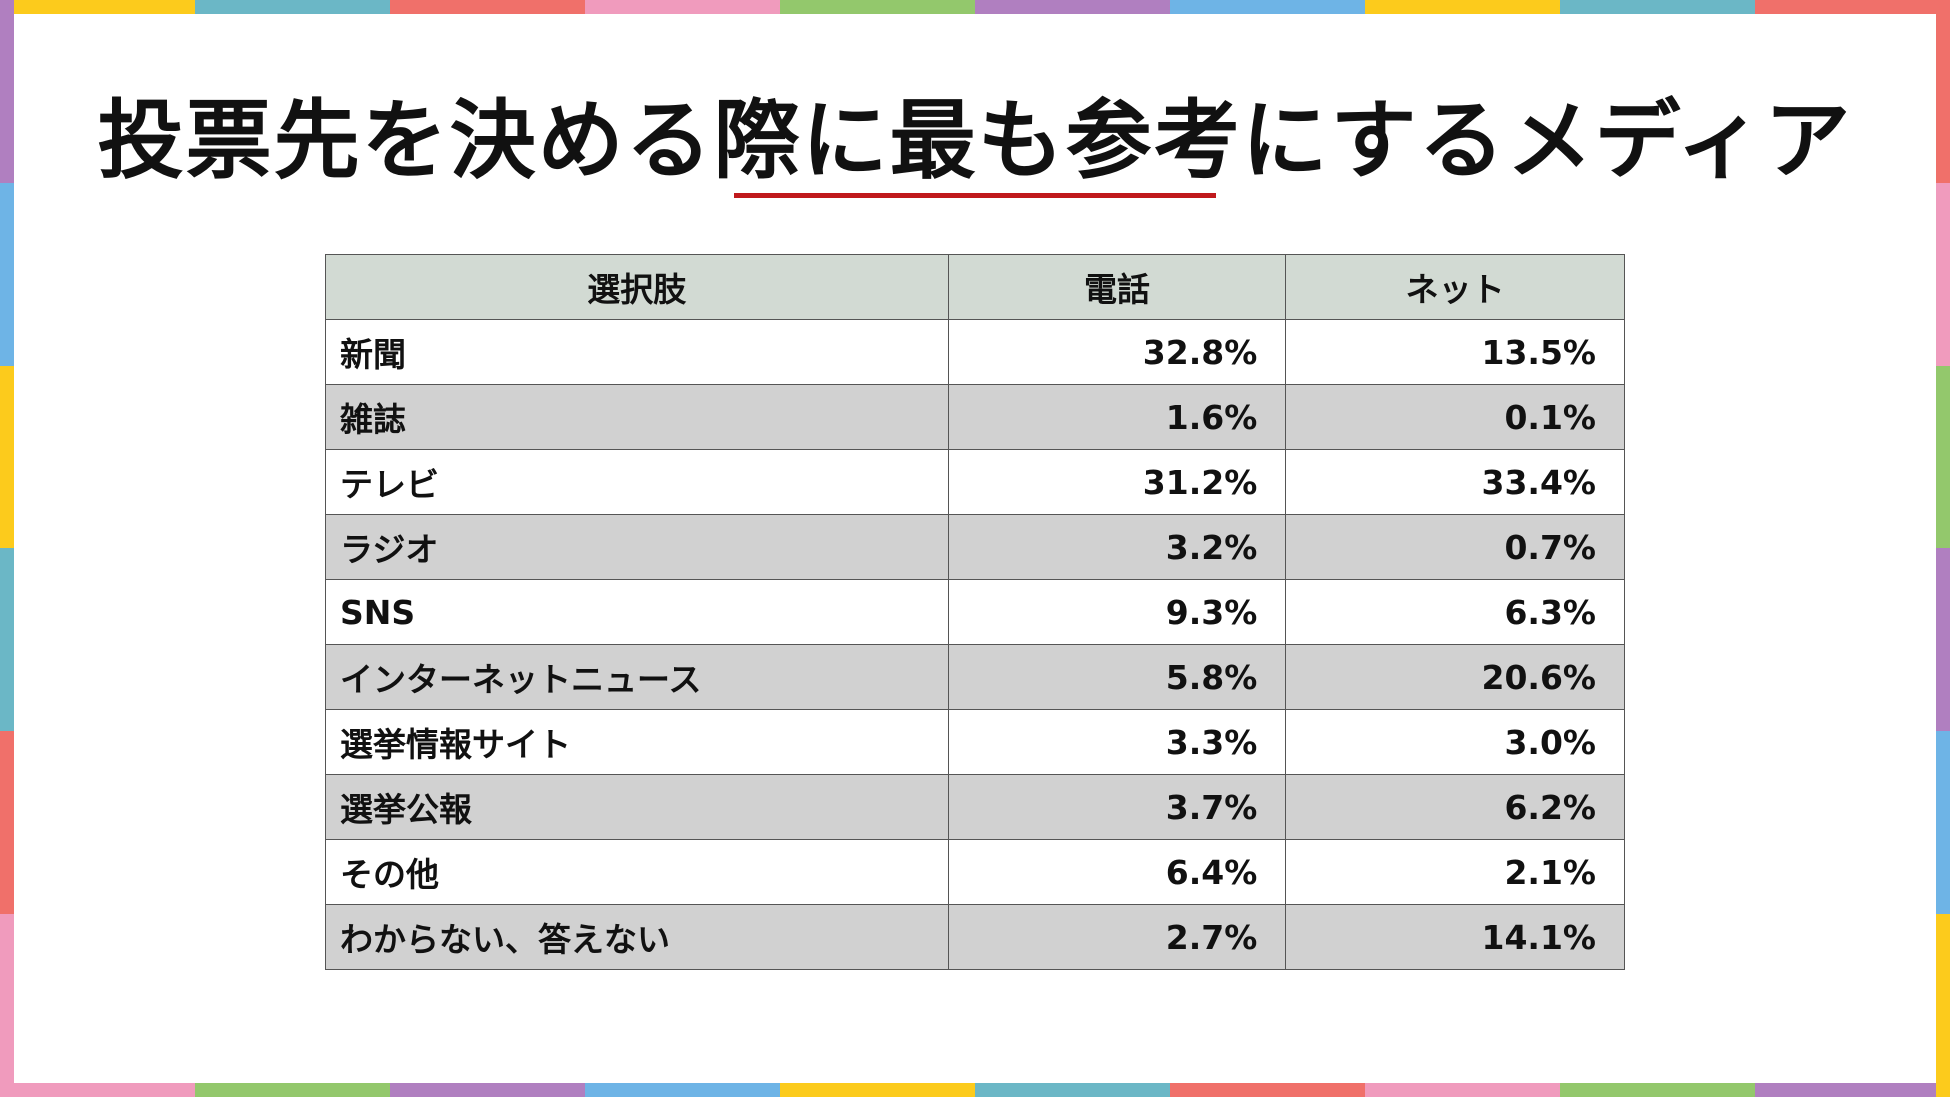 Image resolution: width=1950 pixels, height=1097 pixels. What do you see at coordinates (637, 482) in the screenshot?
I see `row-label: テレビ` at bounding box center [637, 482].